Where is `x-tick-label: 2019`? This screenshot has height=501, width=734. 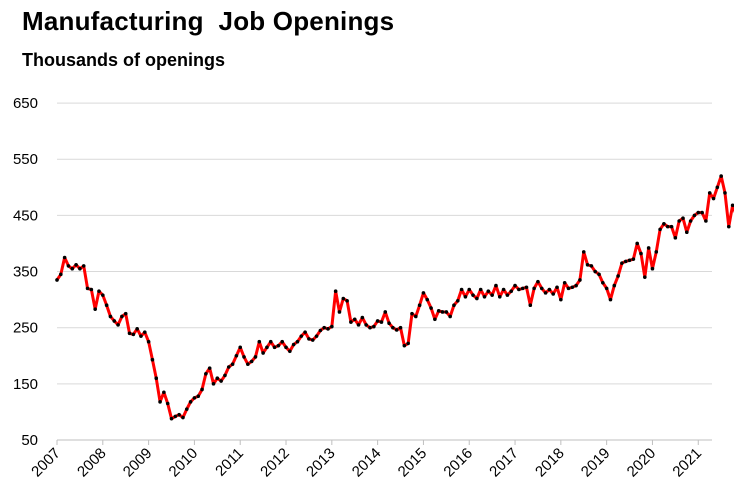 x-tick-label: 2019 is located at coordinates (596, 463).